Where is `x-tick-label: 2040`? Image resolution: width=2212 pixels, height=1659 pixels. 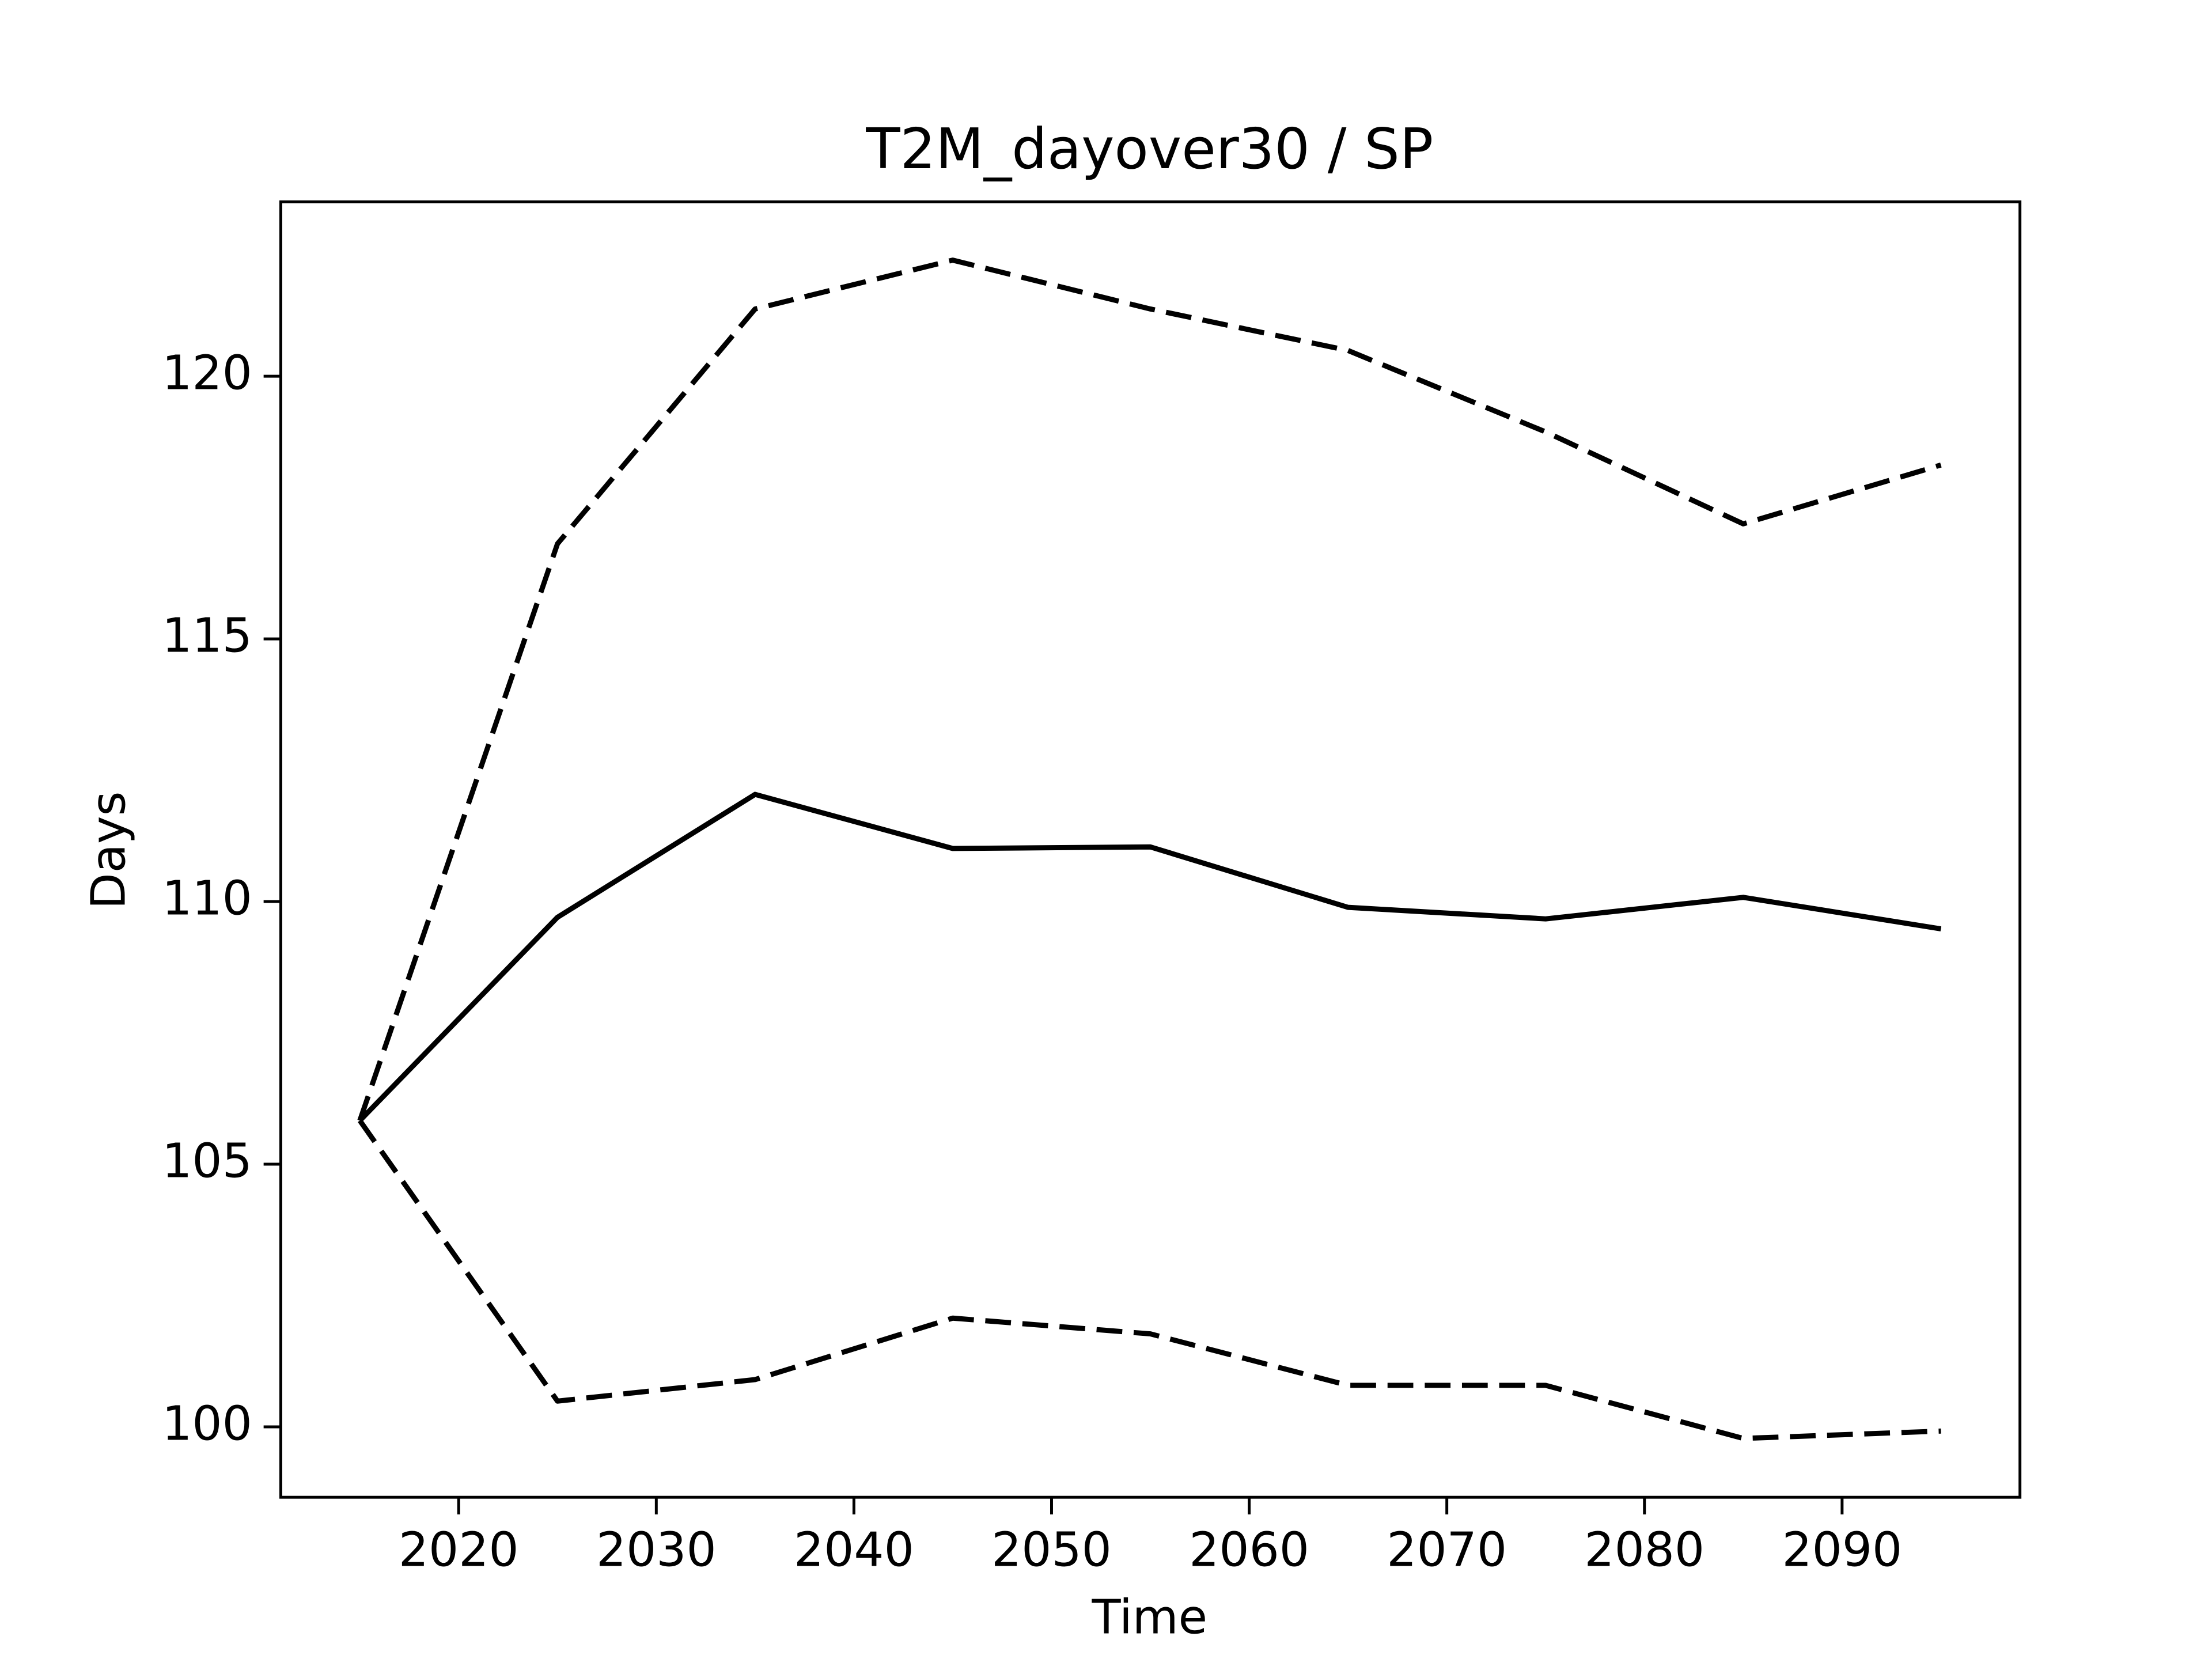
x-tick-label: 2040 is located at coordinates (854, 1550).